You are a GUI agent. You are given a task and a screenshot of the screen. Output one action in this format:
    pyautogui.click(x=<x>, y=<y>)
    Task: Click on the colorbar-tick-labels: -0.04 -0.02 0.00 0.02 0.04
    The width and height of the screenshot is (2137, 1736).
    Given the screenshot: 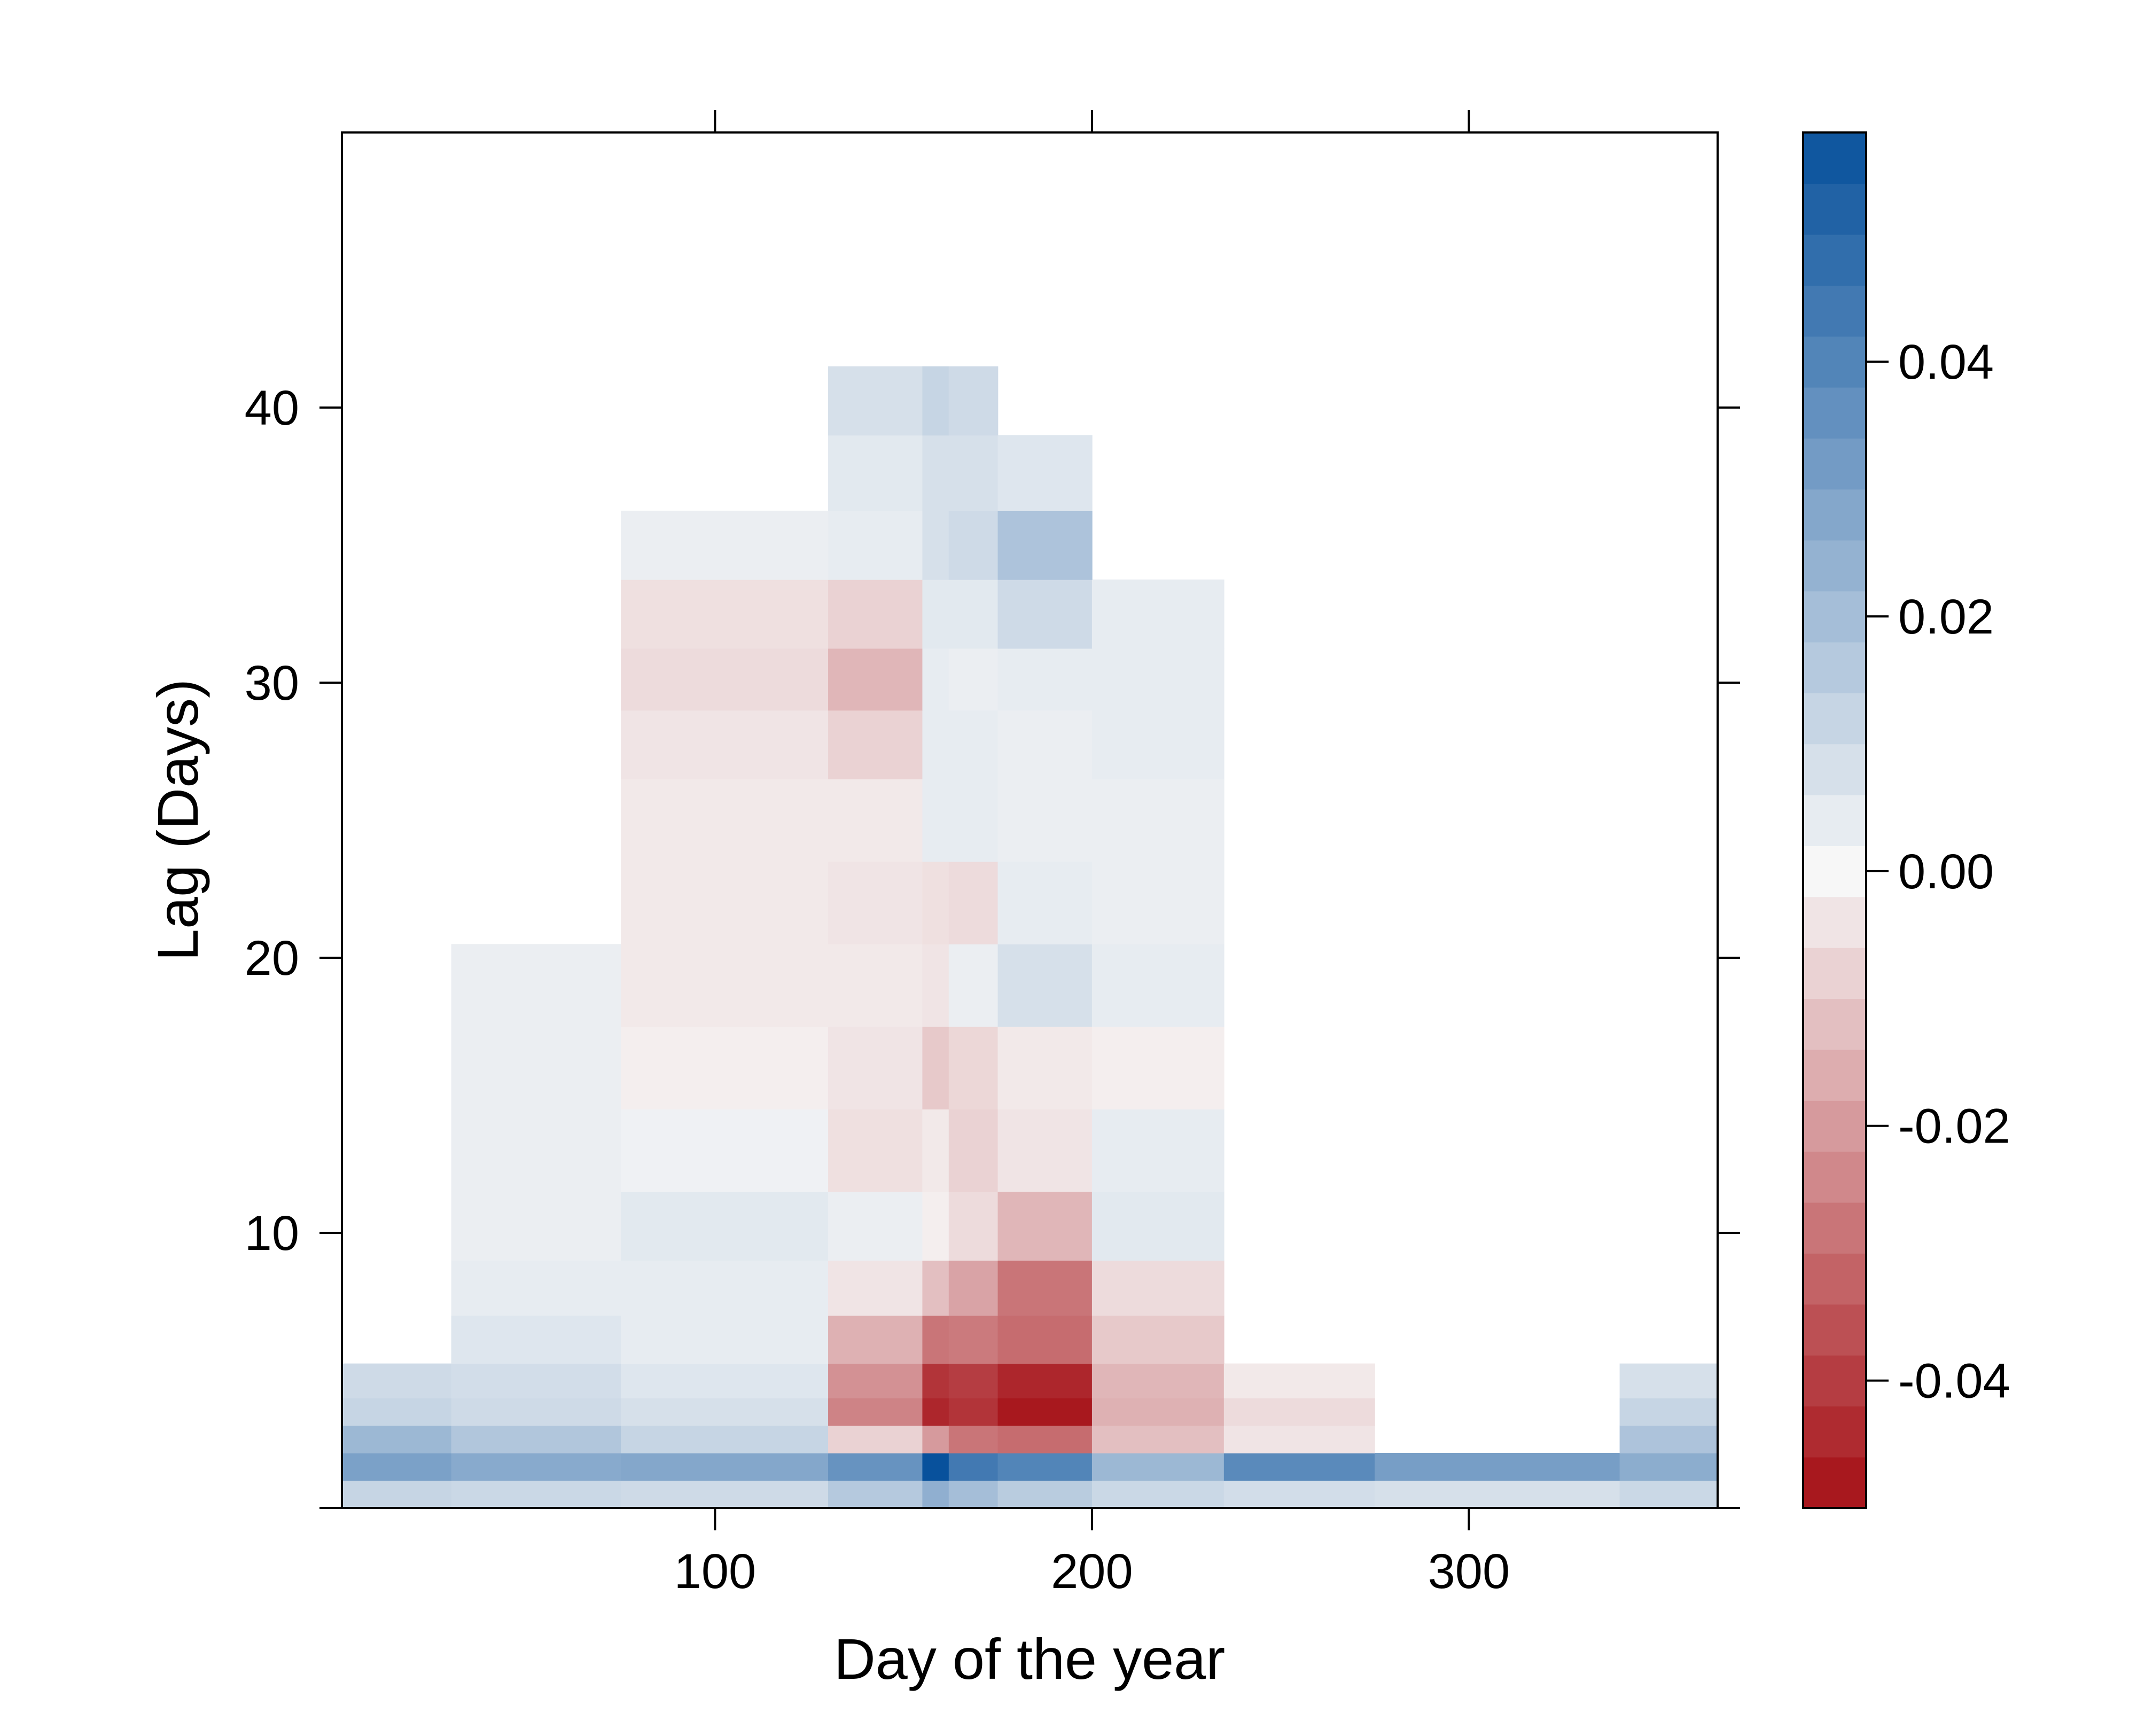 What is the action you would take?
    pyautogui.click(x=1938, y=872)
    